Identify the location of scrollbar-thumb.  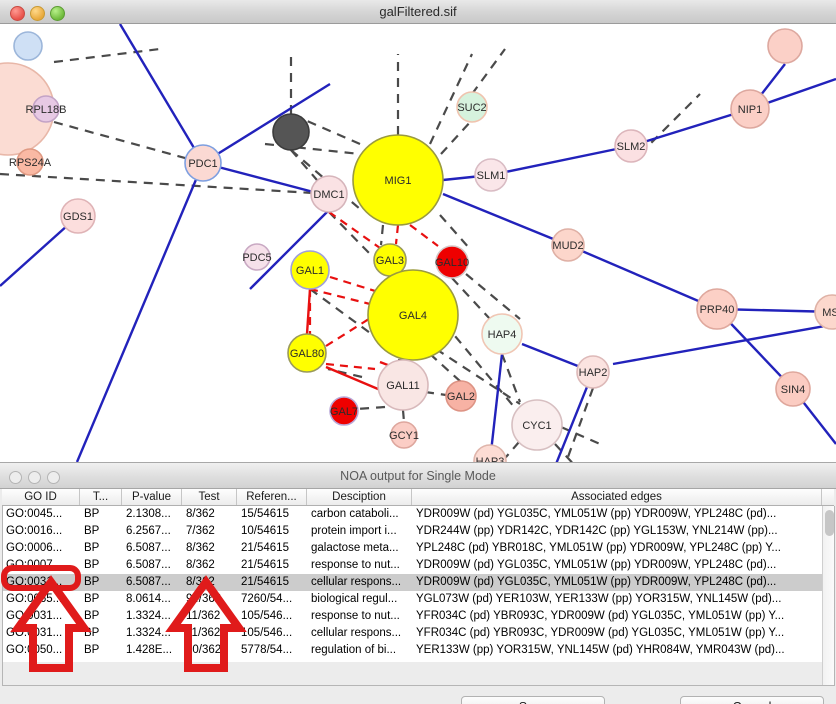
(829, 523).